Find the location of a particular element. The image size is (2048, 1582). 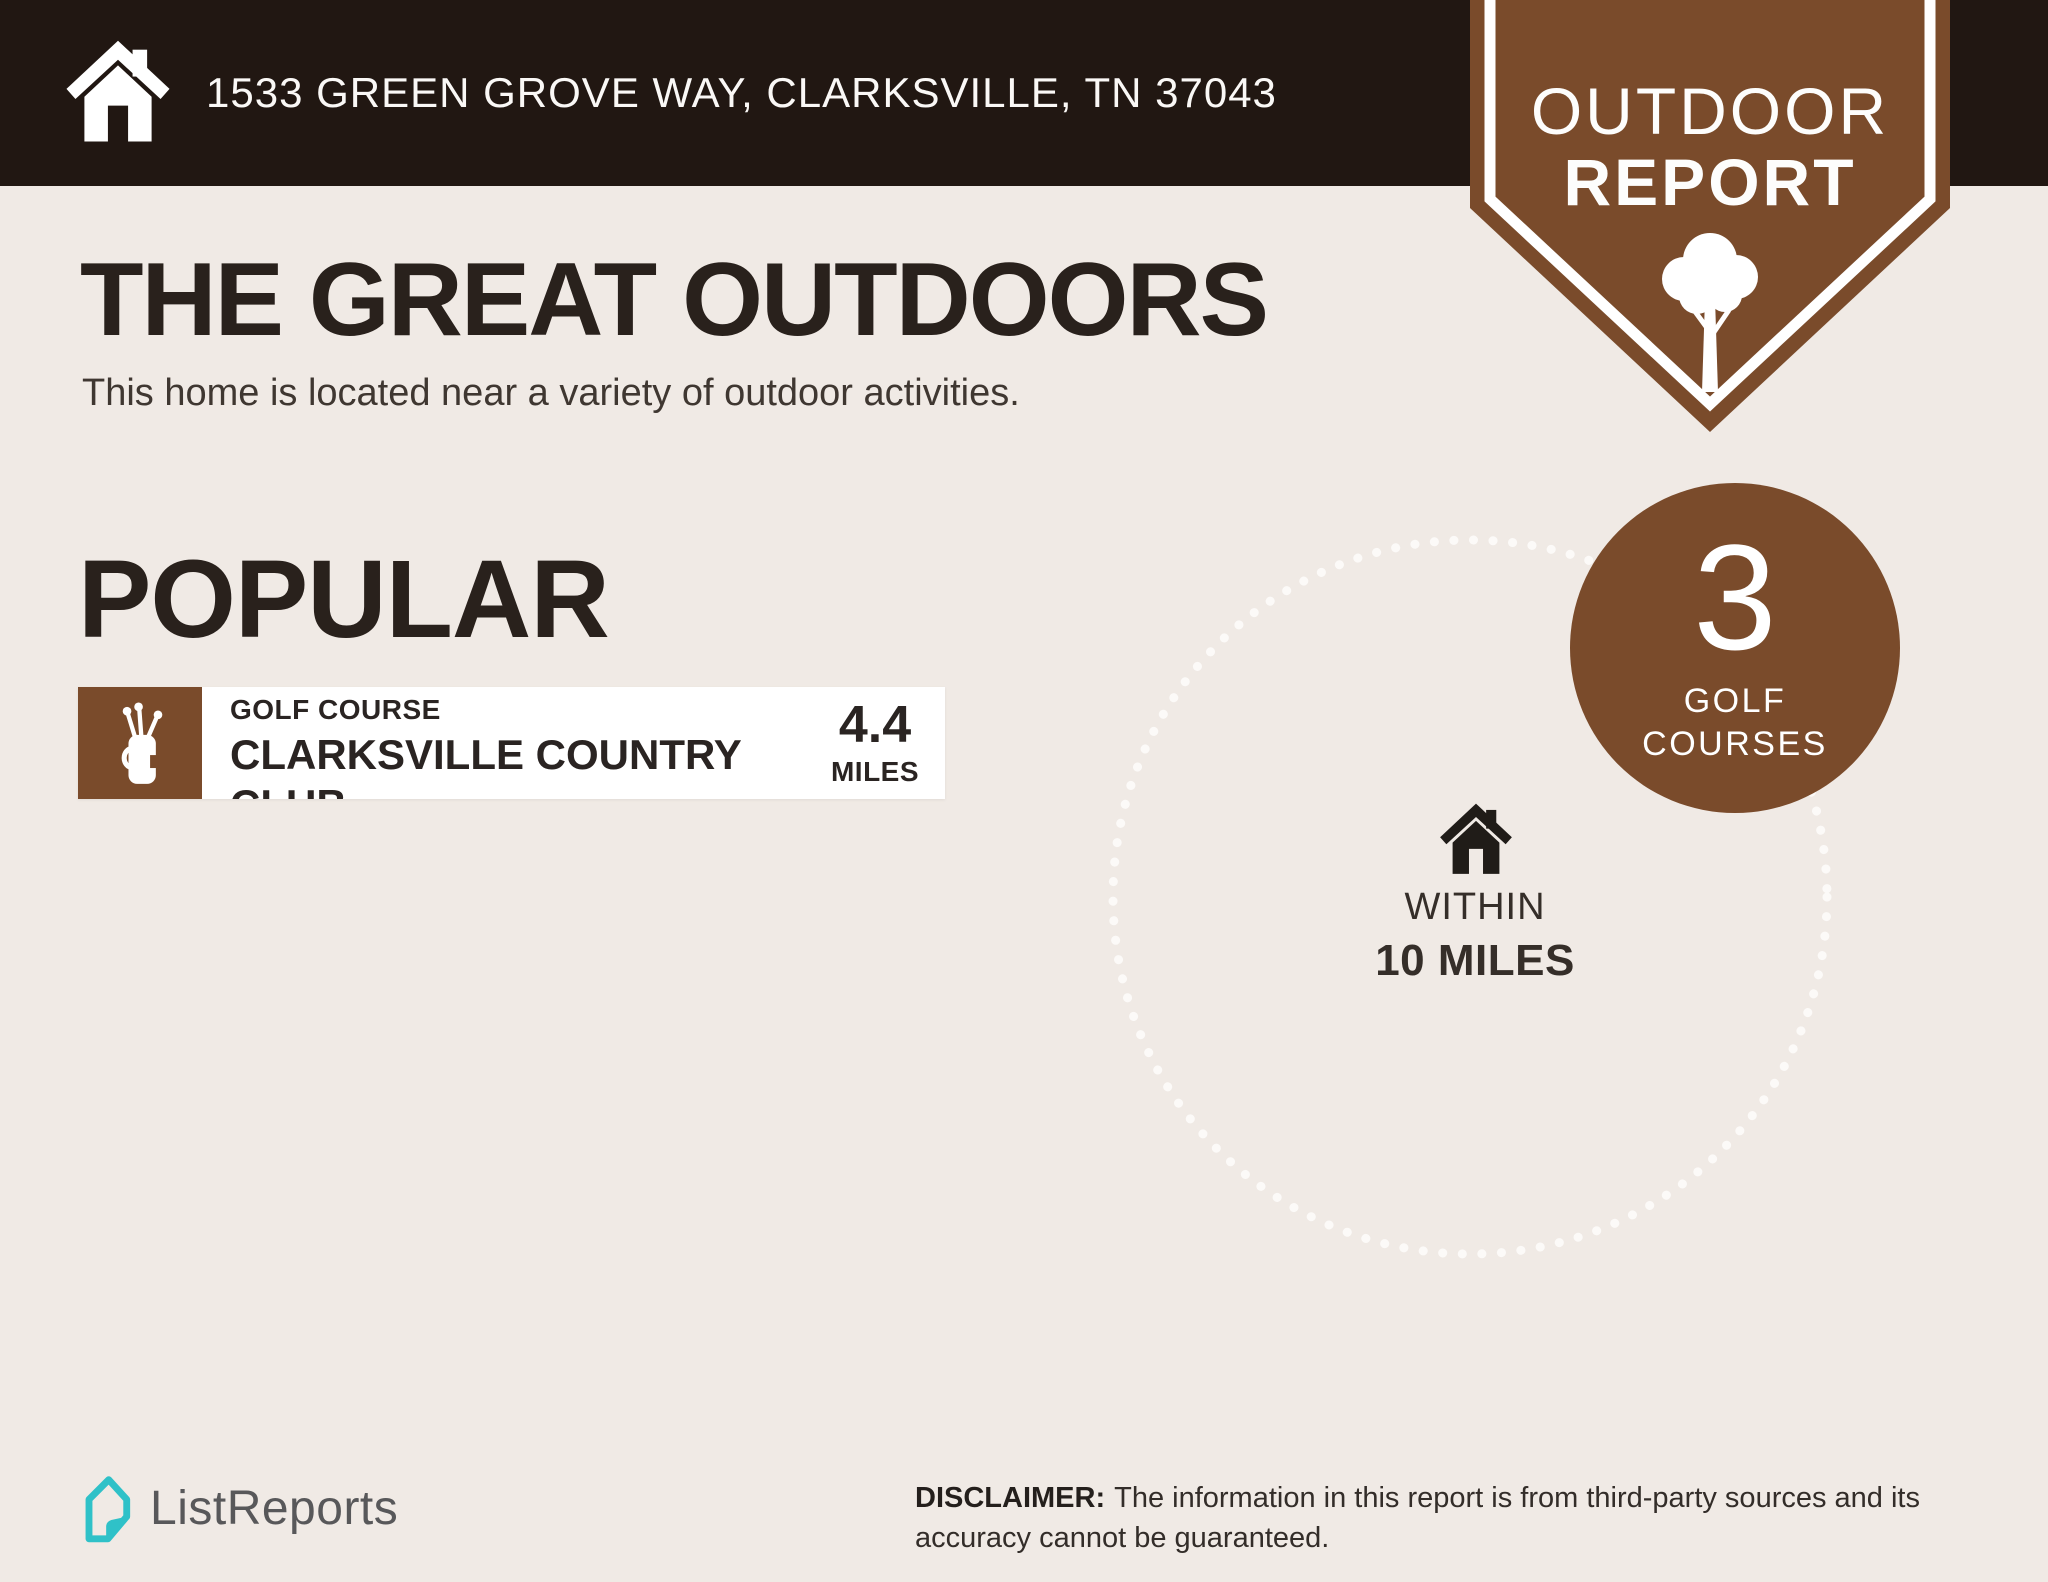

golf-bag-icon is located at coordinates (142, 743).